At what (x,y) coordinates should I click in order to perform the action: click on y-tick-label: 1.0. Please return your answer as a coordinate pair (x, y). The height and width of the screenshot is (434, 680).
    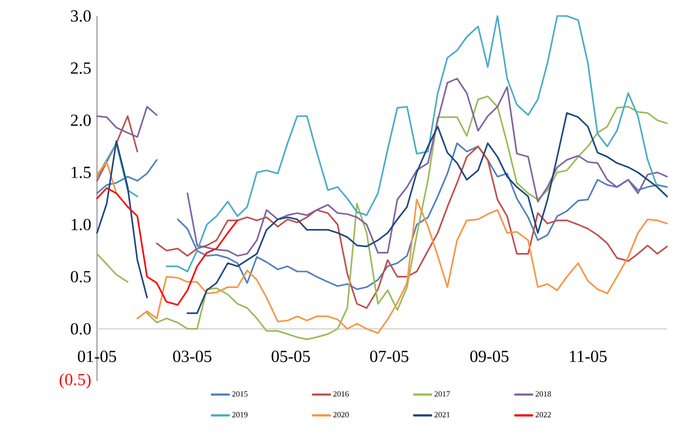
    Looking at the image, I should click on (81, 224).